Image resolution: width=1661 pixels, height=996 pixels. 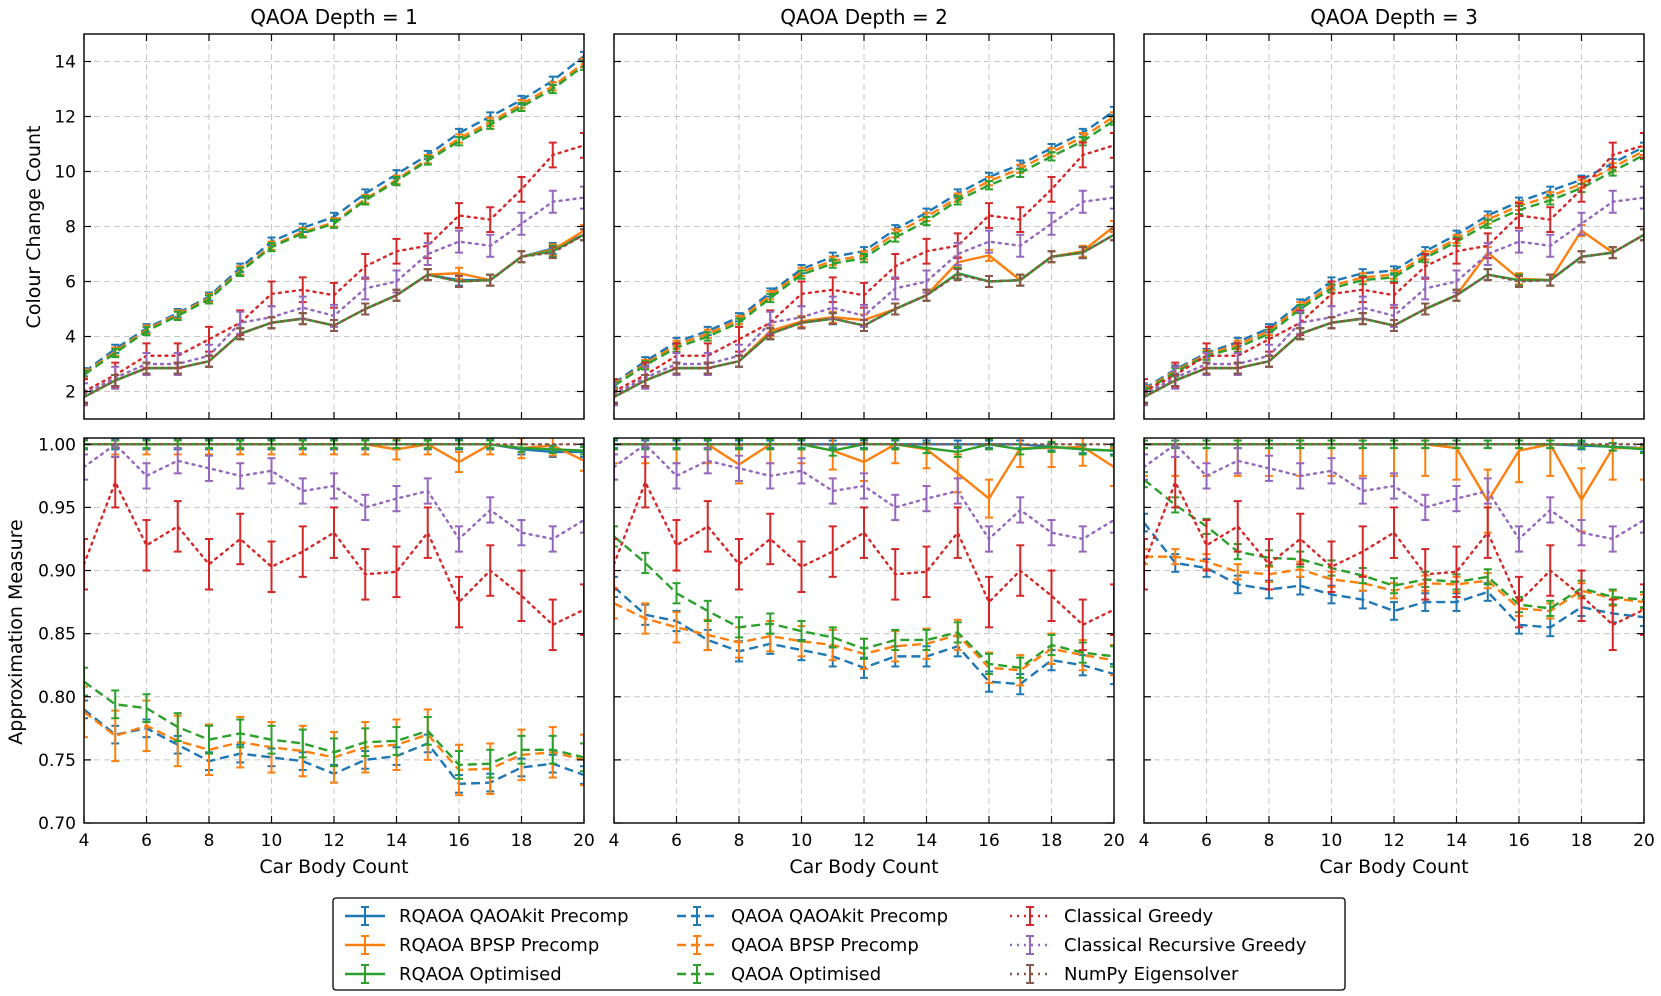 I want to click on y-tick-label: 10, so click(x=65, y=173).